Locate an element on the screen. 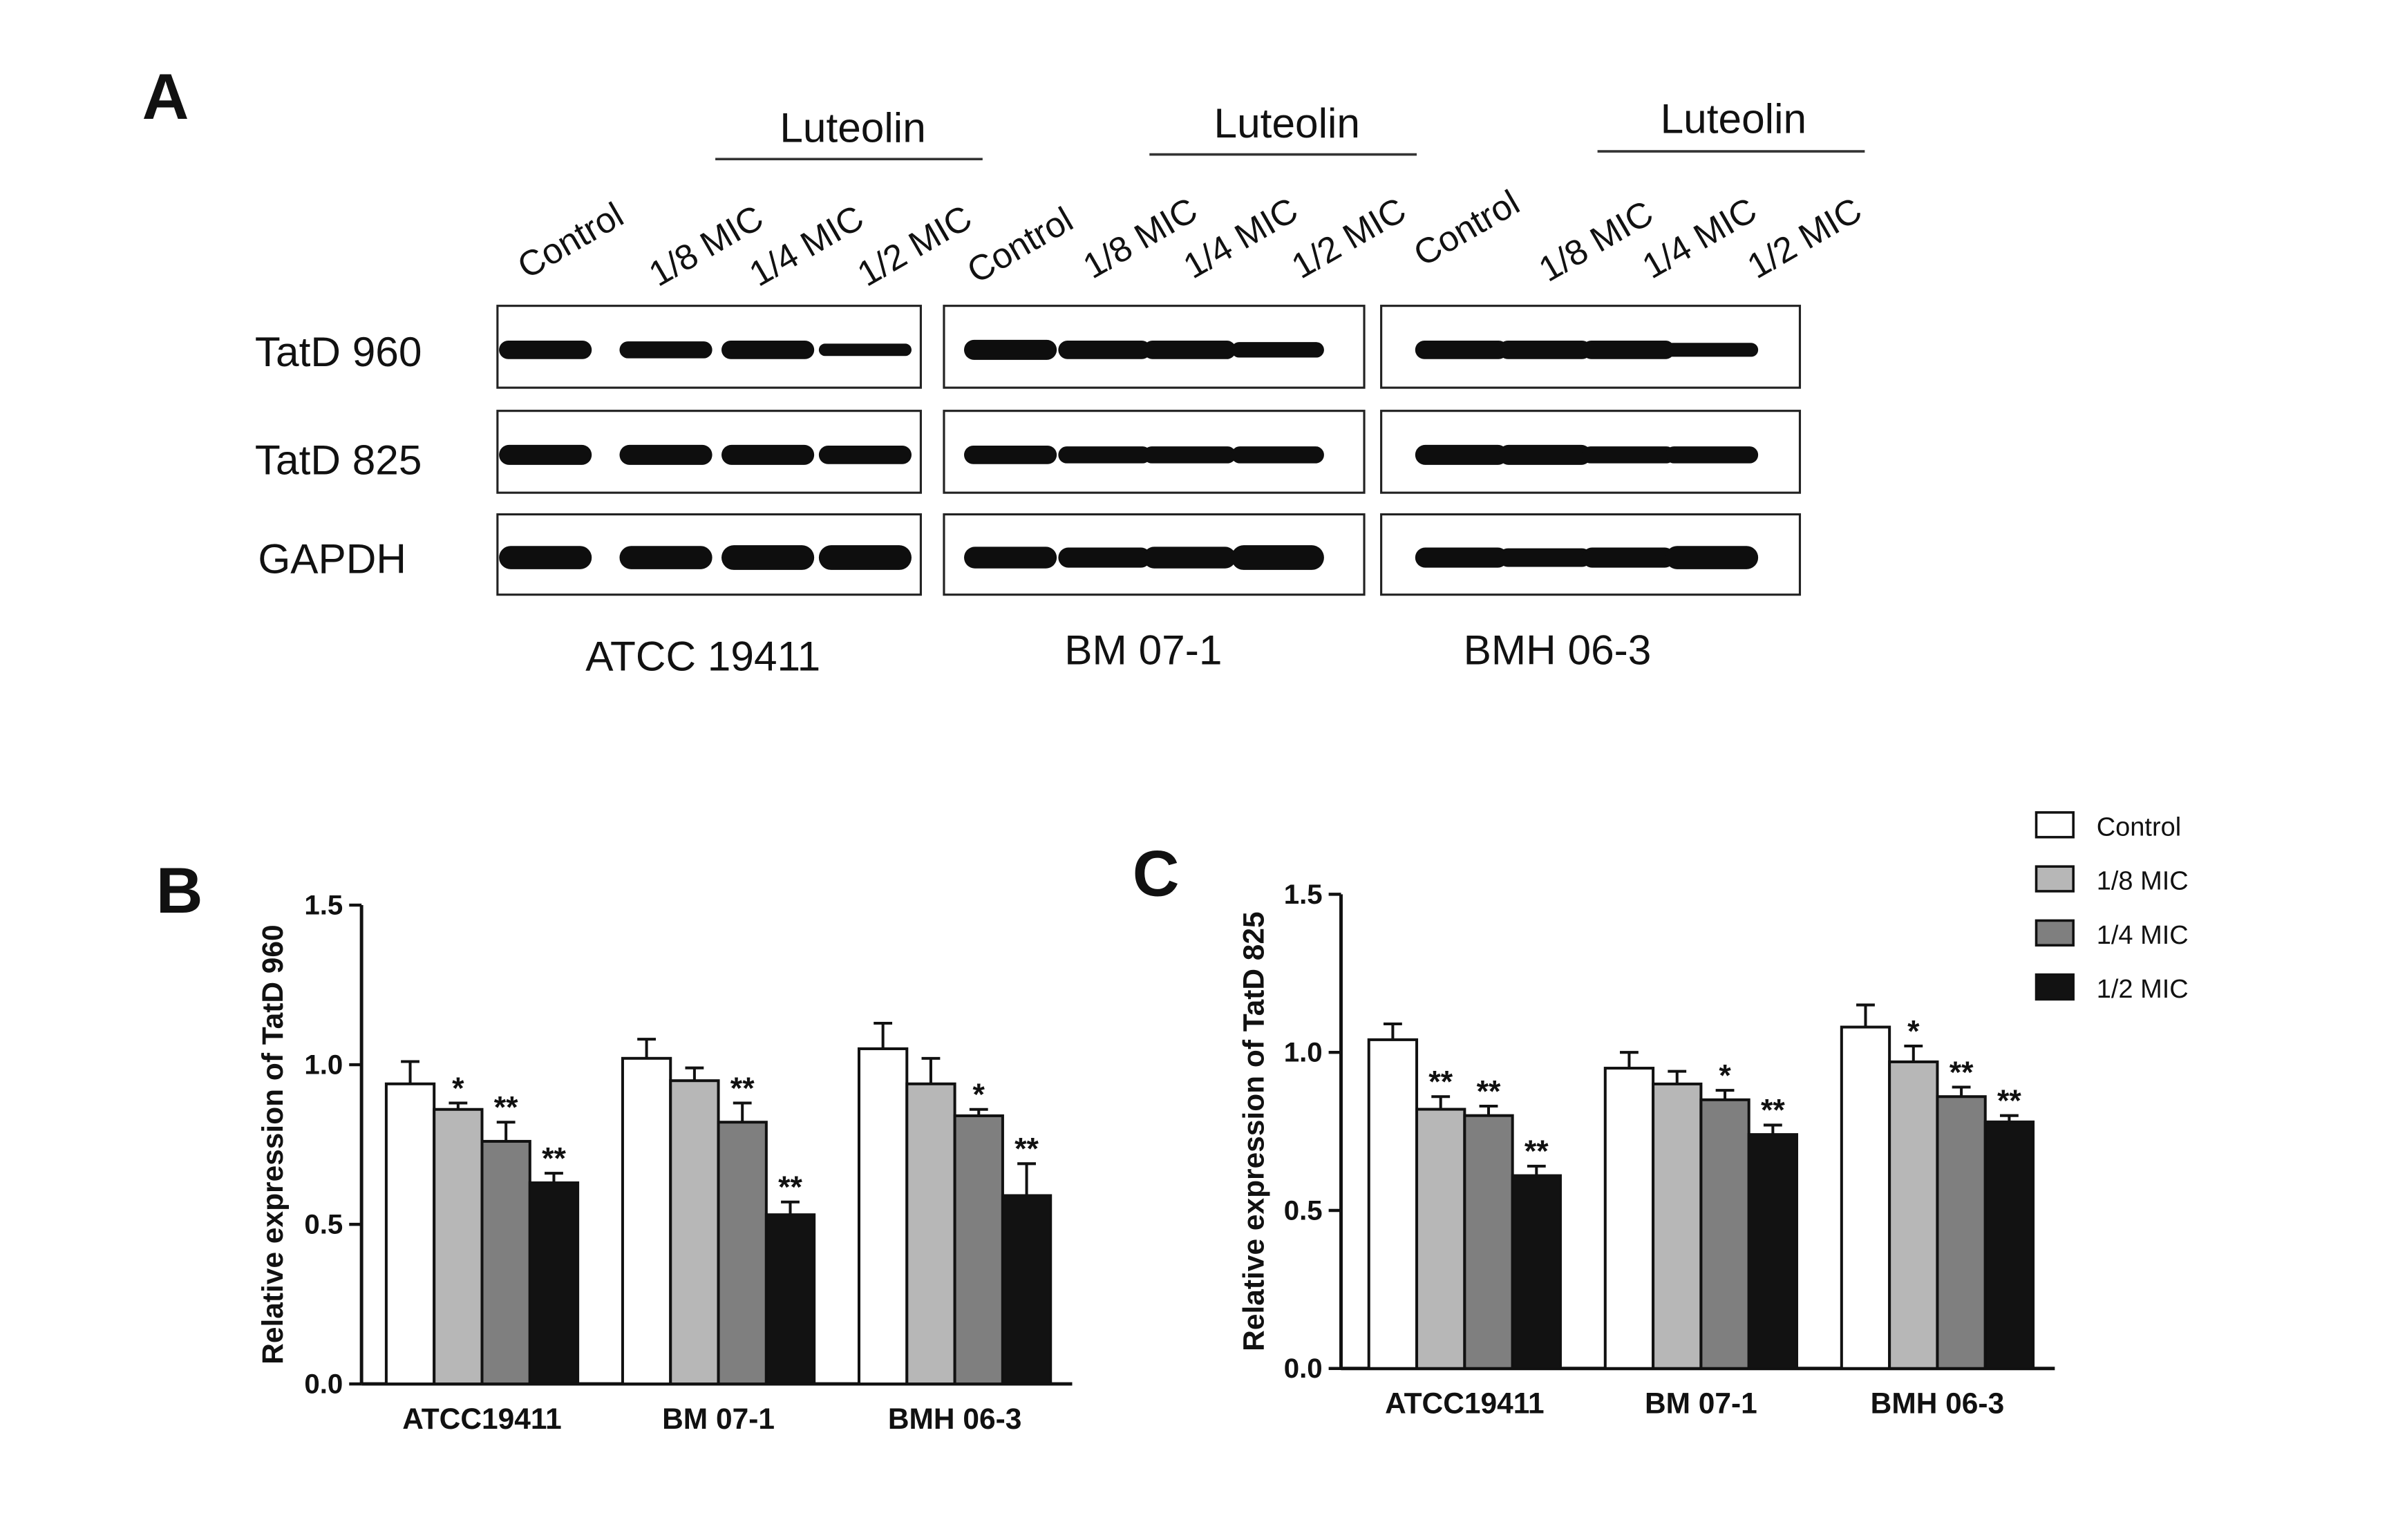  x-tick-label: BMH 06-3 is located at coordinates (955, 1419).